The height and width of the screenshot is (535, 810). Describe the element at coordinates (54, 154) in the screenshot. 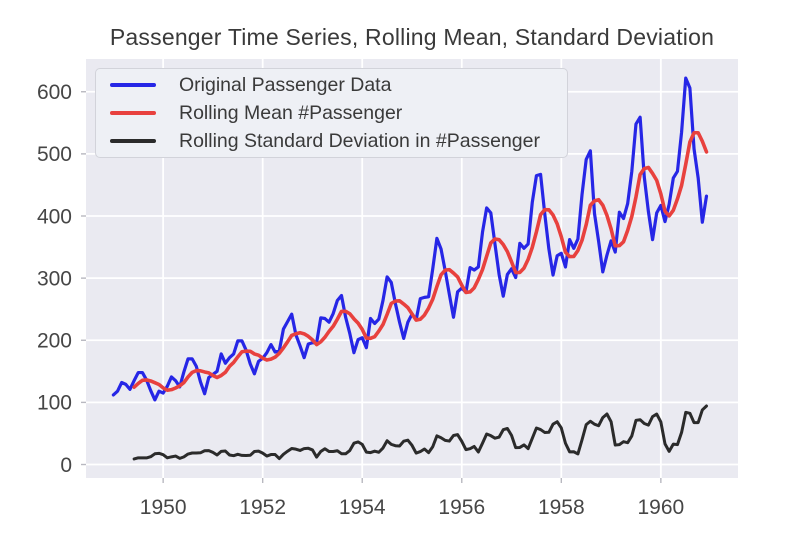

I see `y-tick-label: 500` at that location.